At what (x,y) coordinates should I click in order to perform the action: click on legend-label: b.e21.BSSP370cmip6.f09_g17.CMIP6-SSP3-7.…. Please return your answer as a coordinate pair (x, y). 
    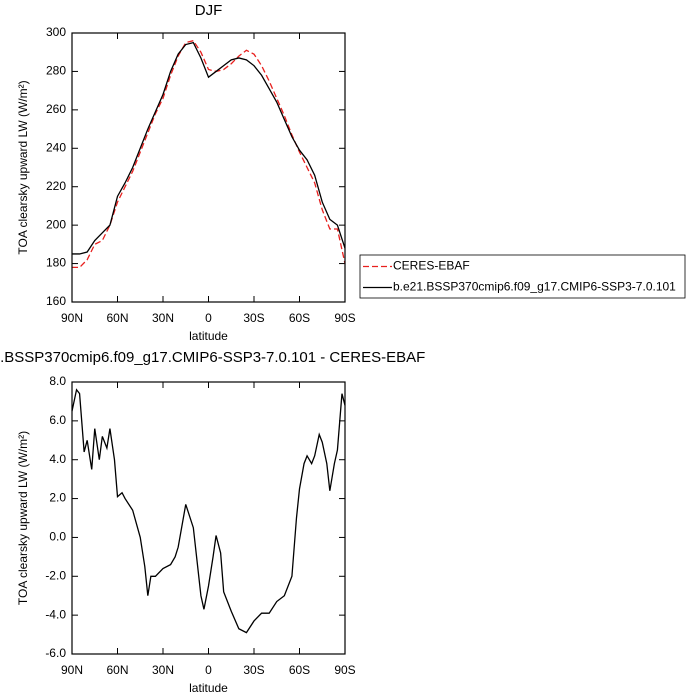
    Looking at the image, I should click on (534, 287).